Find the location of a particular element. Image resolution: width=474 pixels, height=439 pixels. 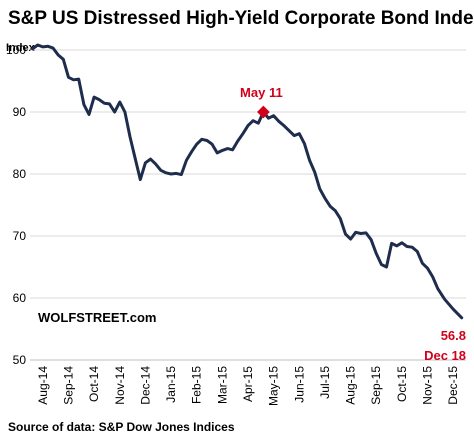

y-axis-label: Index is located at coordinates (21, 48).